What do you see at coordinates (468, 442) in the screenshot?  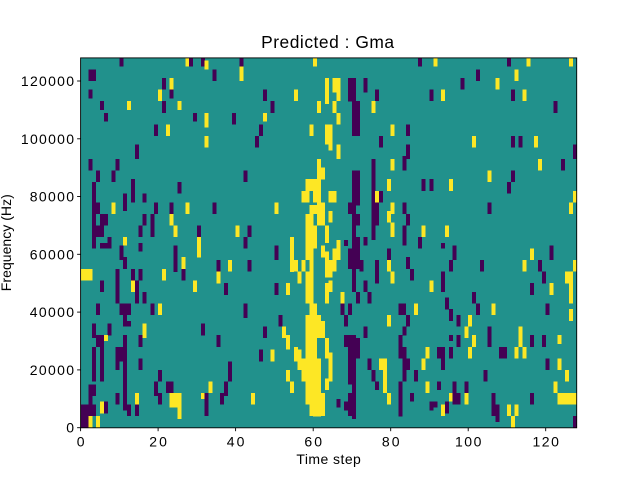 I see `svg-text: 100` at bounding box center [468, 442].